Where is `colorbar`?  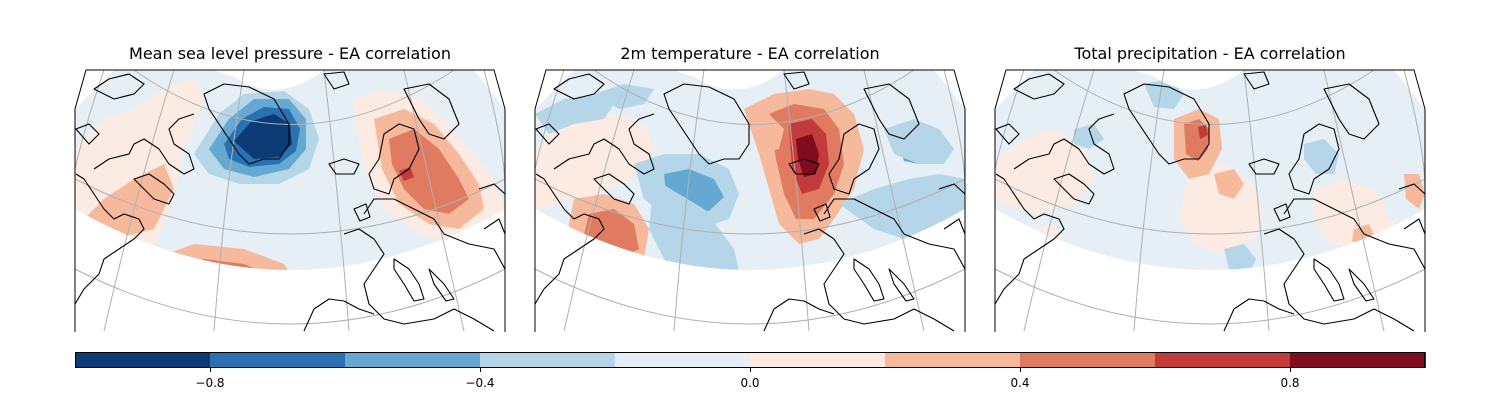 colorbar is located at coordinates (750, 360).